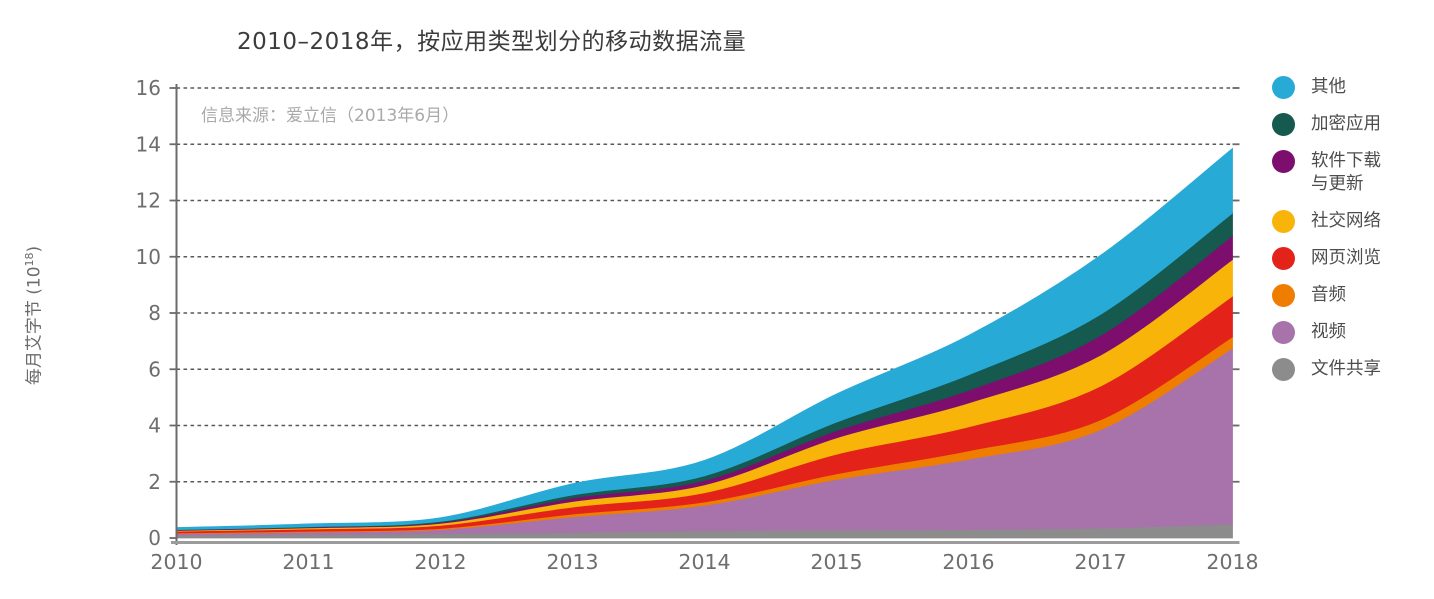 Image resolution: width=1434 pixels, height=599 pixels. I want to click on legend-label: 音频, so click(1328, 295).